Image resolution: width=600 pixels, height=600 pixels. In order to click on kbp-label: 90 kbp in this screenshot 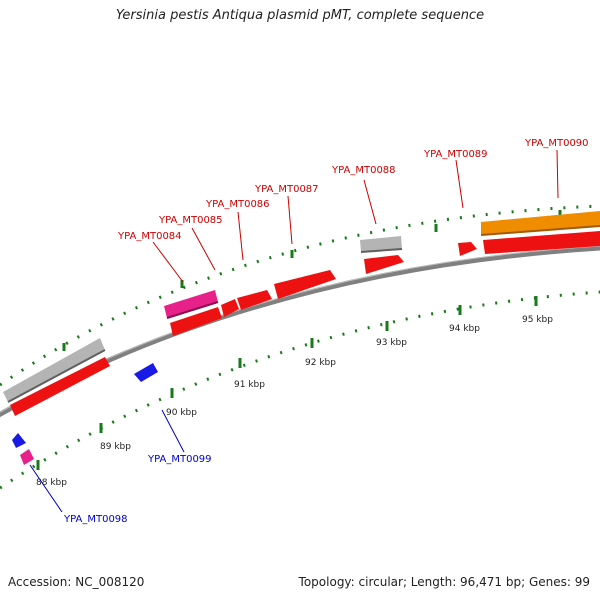, I will do `click(181, 413)`.